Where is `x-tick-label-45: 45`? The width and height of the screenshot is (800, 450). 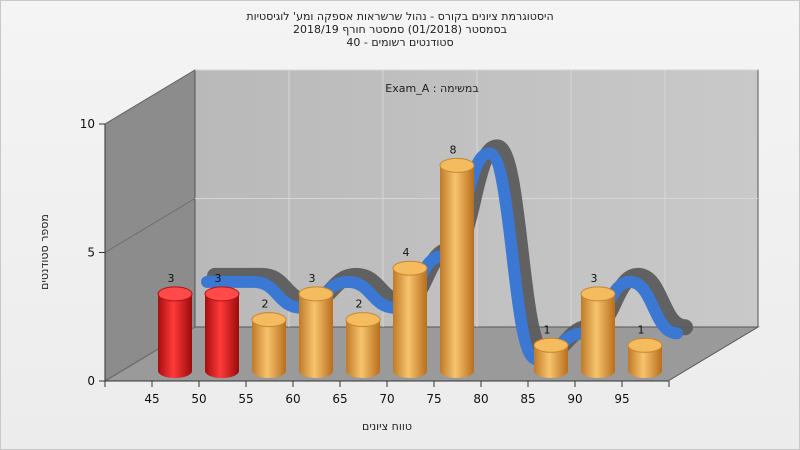 x-tick-label-45: 45 is located at coordinates (151, 399).